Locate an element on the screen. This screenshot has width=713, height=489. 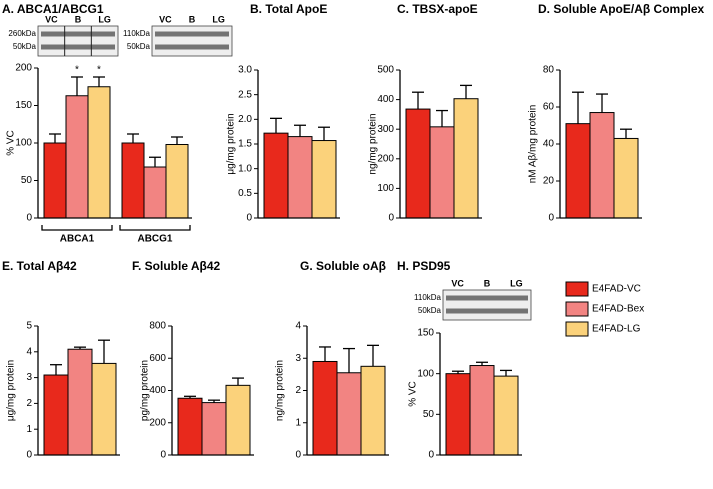
panel-title: C. TBSX-apoE is located at coordinates (437, 9).